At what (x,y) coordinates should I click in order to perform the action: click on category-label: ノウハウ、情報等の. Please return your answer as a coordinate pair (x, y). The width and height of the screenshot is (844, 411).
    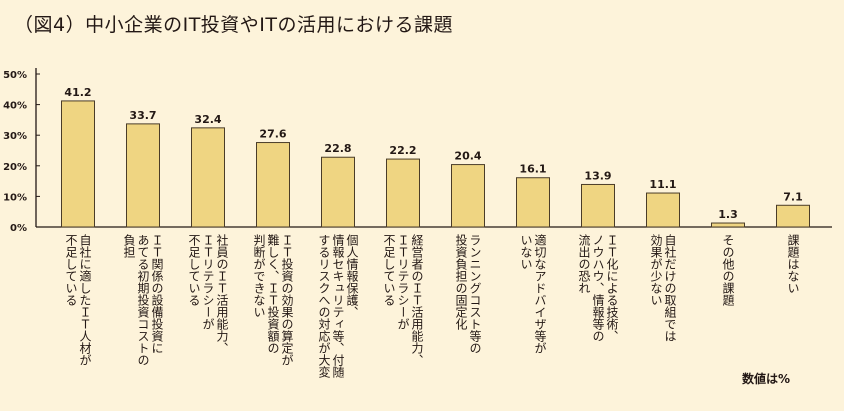
    Looking at the image, I should click on (598, 288).